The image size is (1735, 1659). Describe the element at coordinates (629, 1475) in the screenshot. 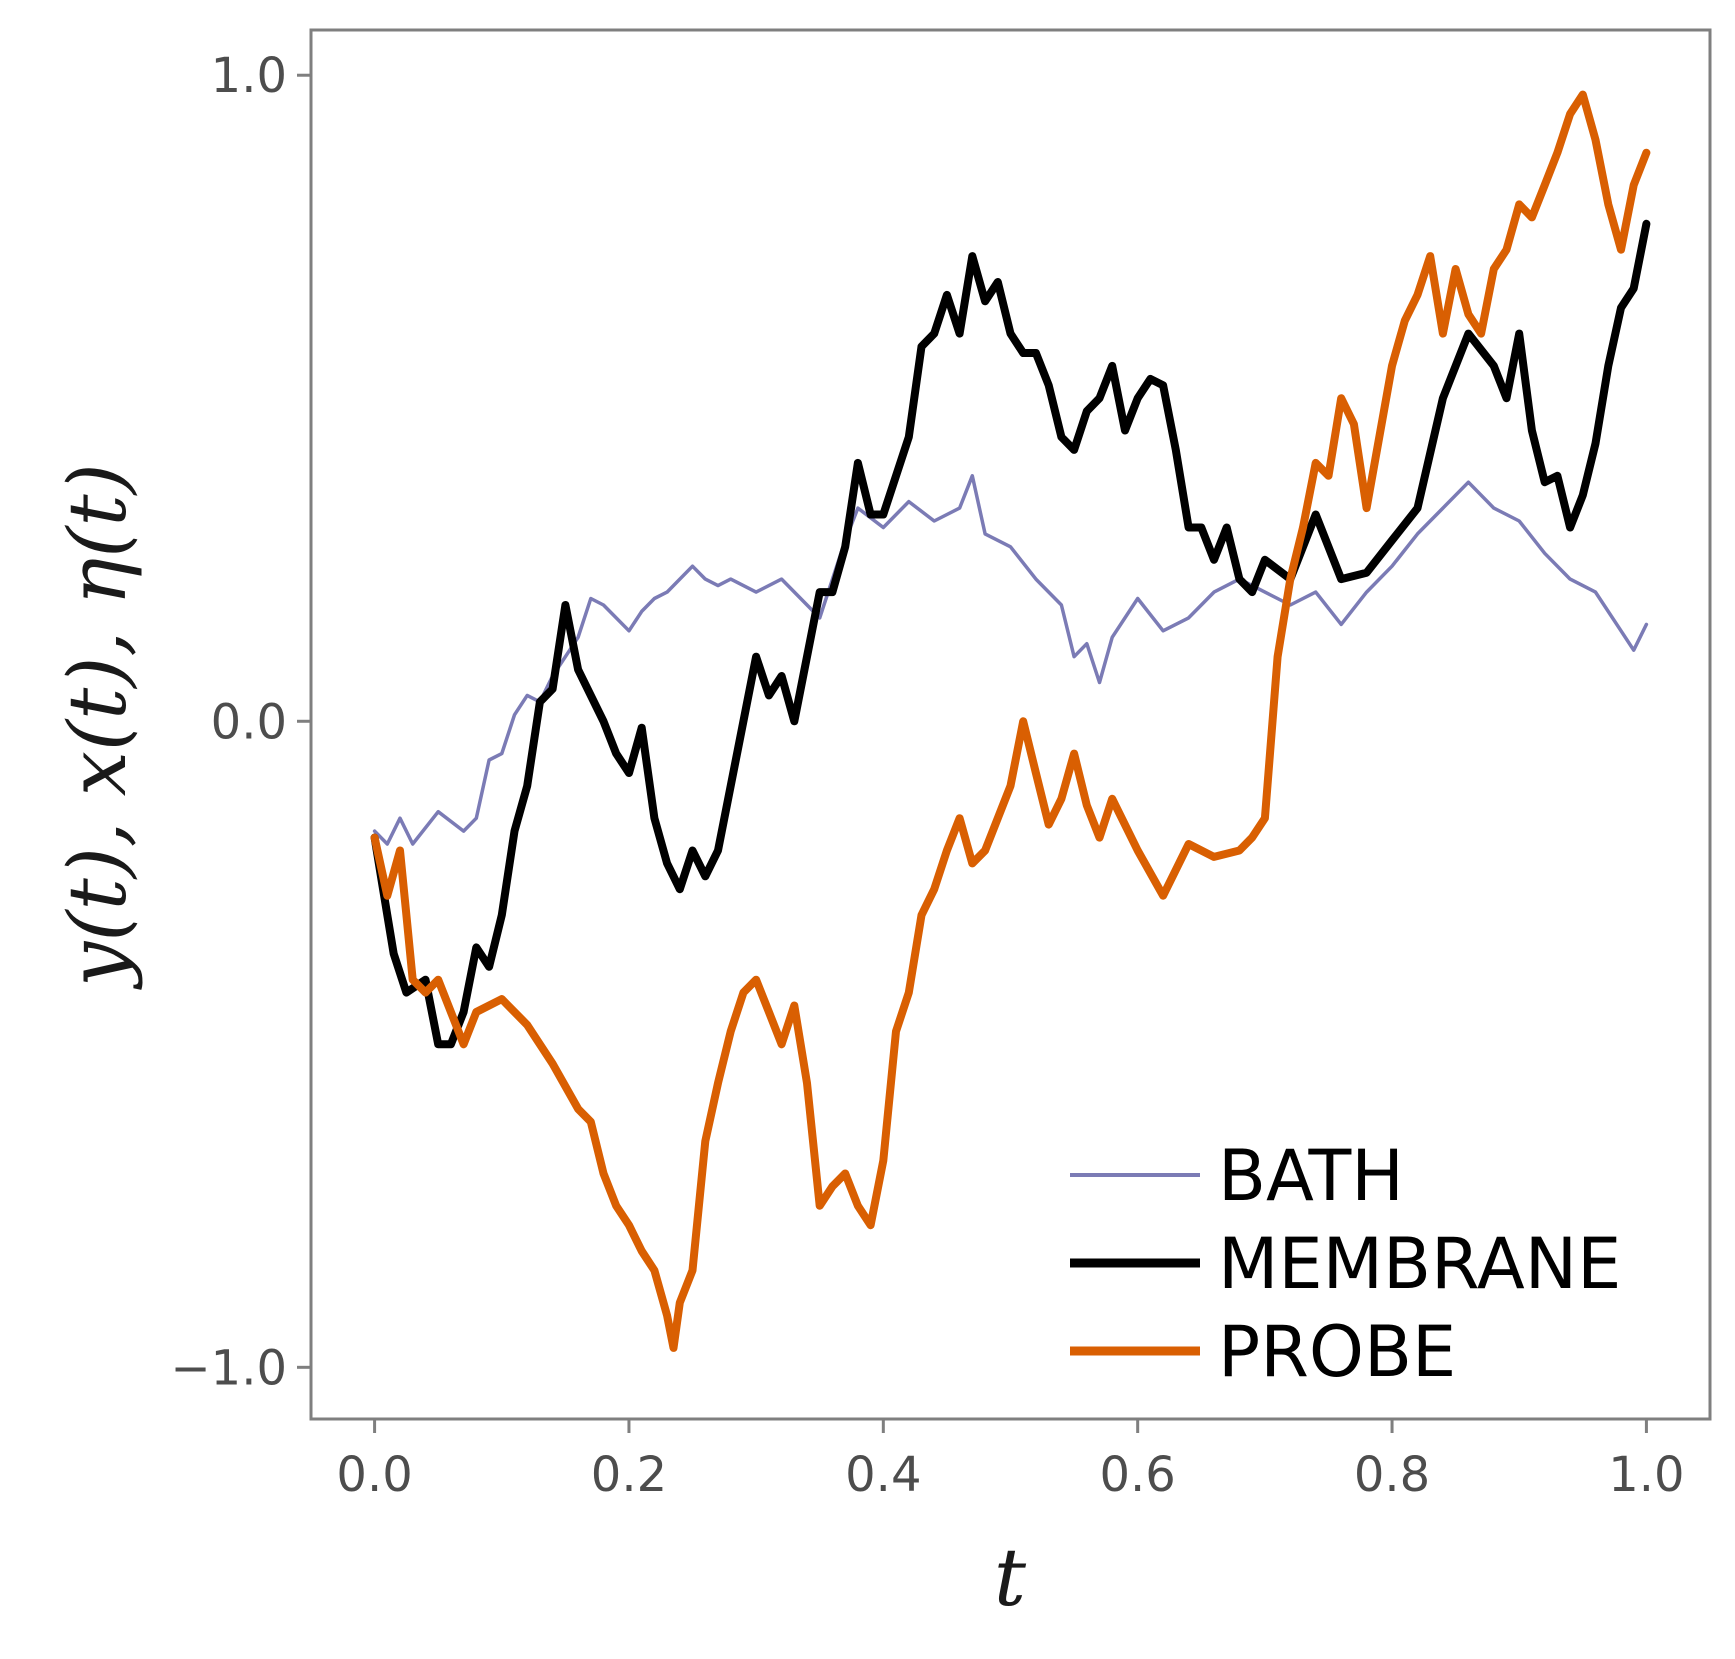

I see `x-tick-label: 0.2` at that location.